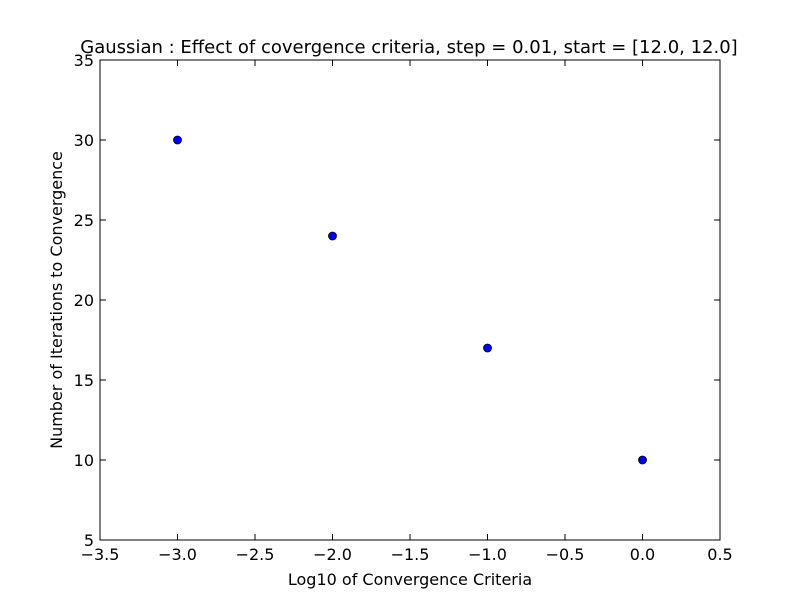  I want to click on x-tick-label: −0.5, so click(565, 554).